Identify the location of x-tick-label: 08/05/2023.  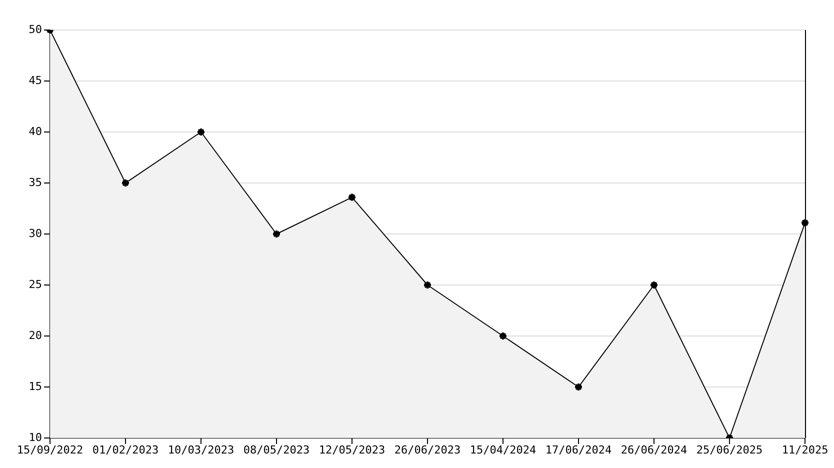
(276, 449).